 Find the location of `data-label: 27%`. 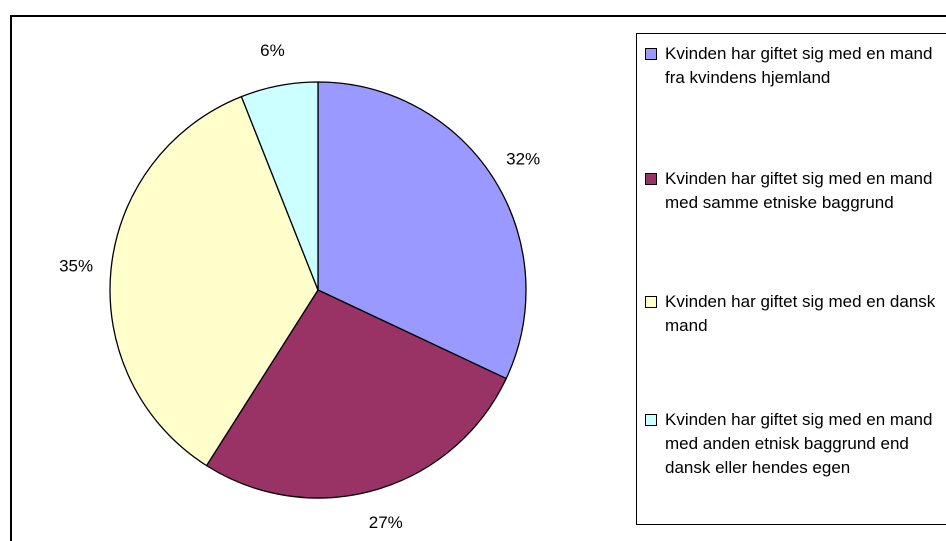

data-label: 27% is located at coordinates (386, 522).